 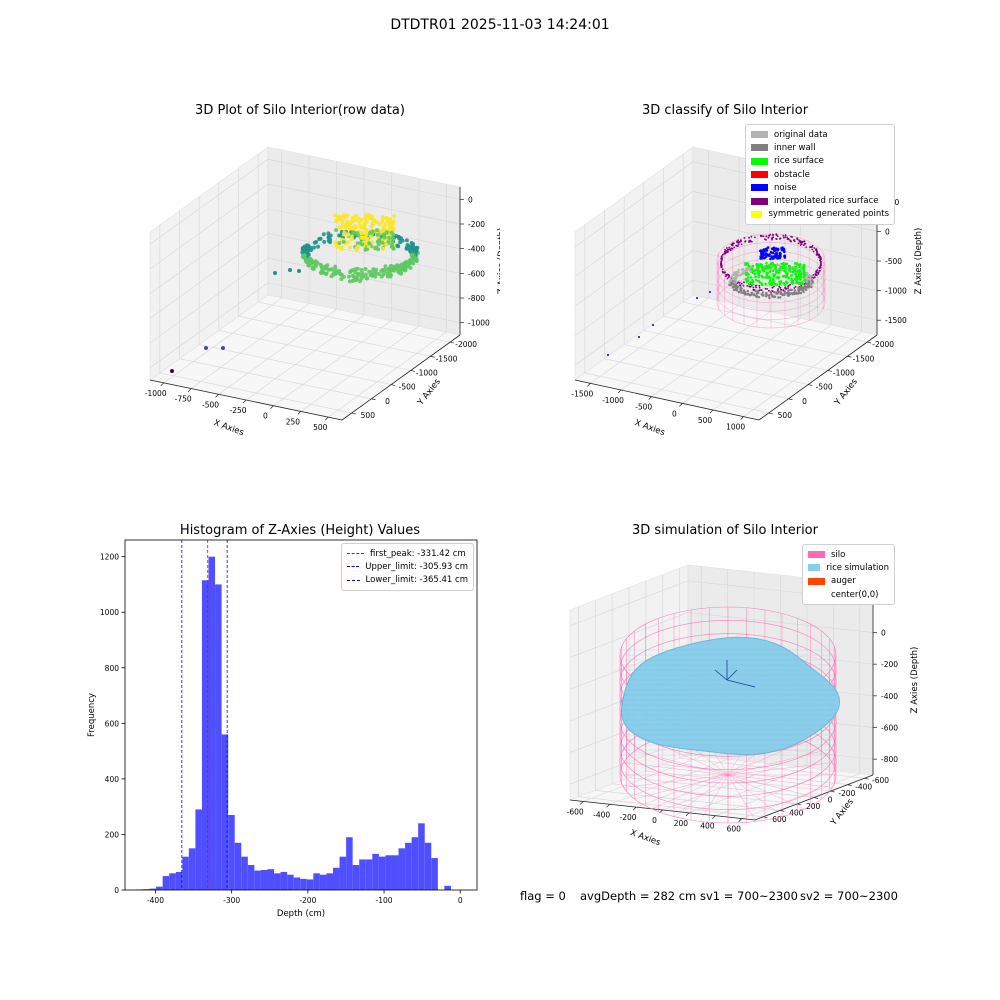 What do you see at coordinates (820, 134) in the screenshot?
I see `classify-legend-item: original data` at bounding box center [820, 134].